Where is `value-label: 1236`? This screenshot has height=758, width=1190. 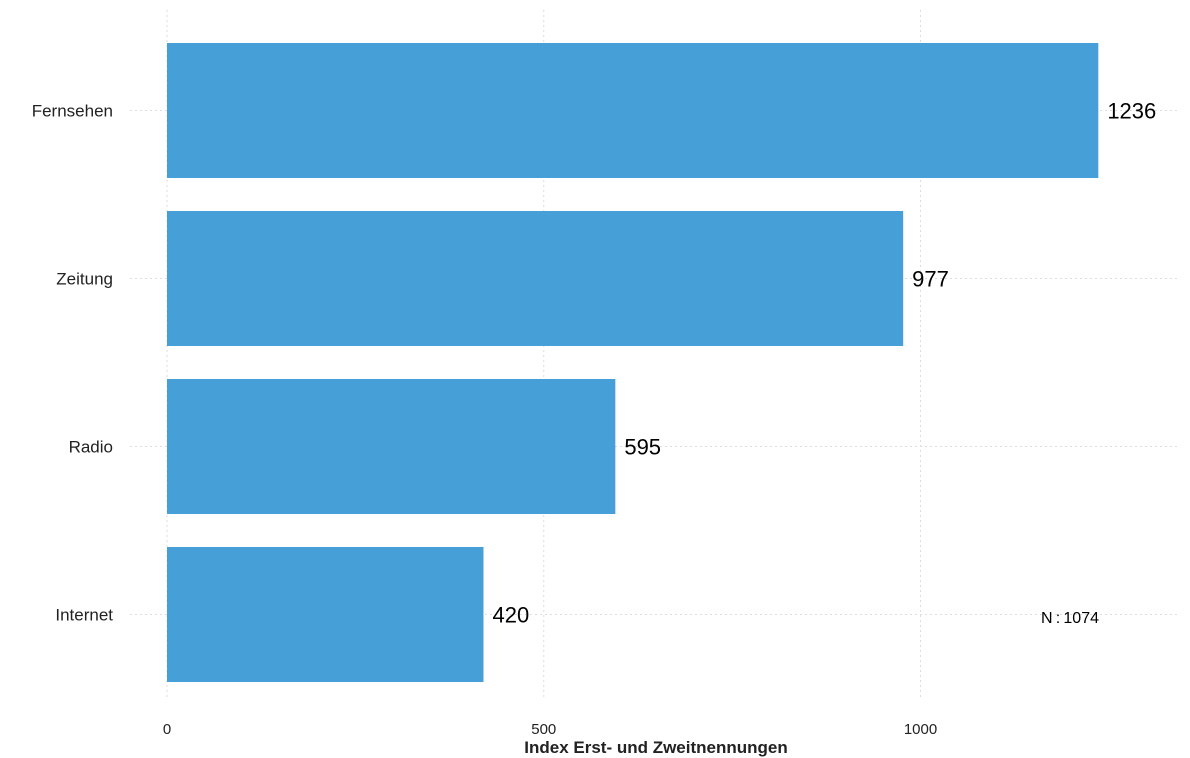
value-label: 1236 is located at coordinates (1131, 111).